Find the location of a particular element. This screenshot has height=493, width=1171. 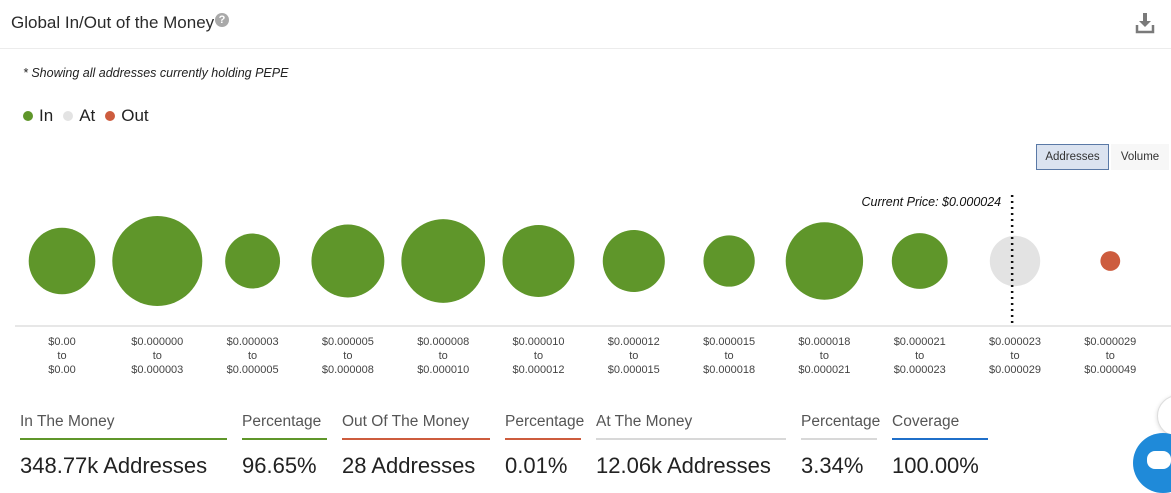

stat-at-percentage: Percentage 3.34% is located at coordinates (841, 445).